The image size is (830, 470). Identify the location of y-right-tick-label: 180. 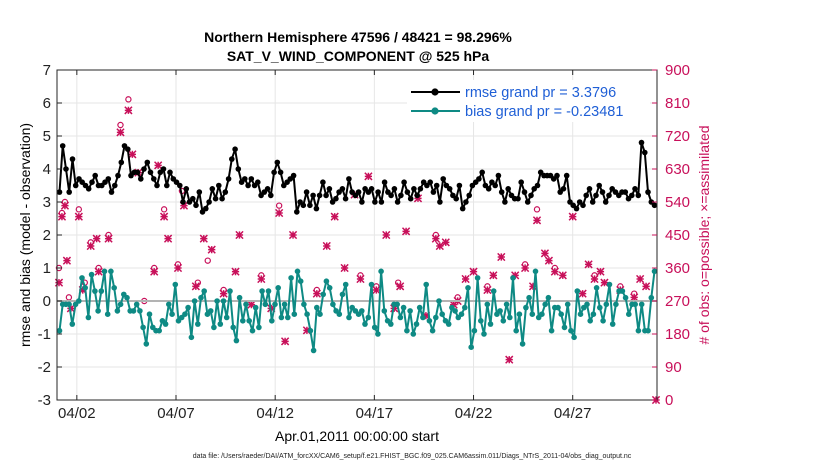
(677, 334).